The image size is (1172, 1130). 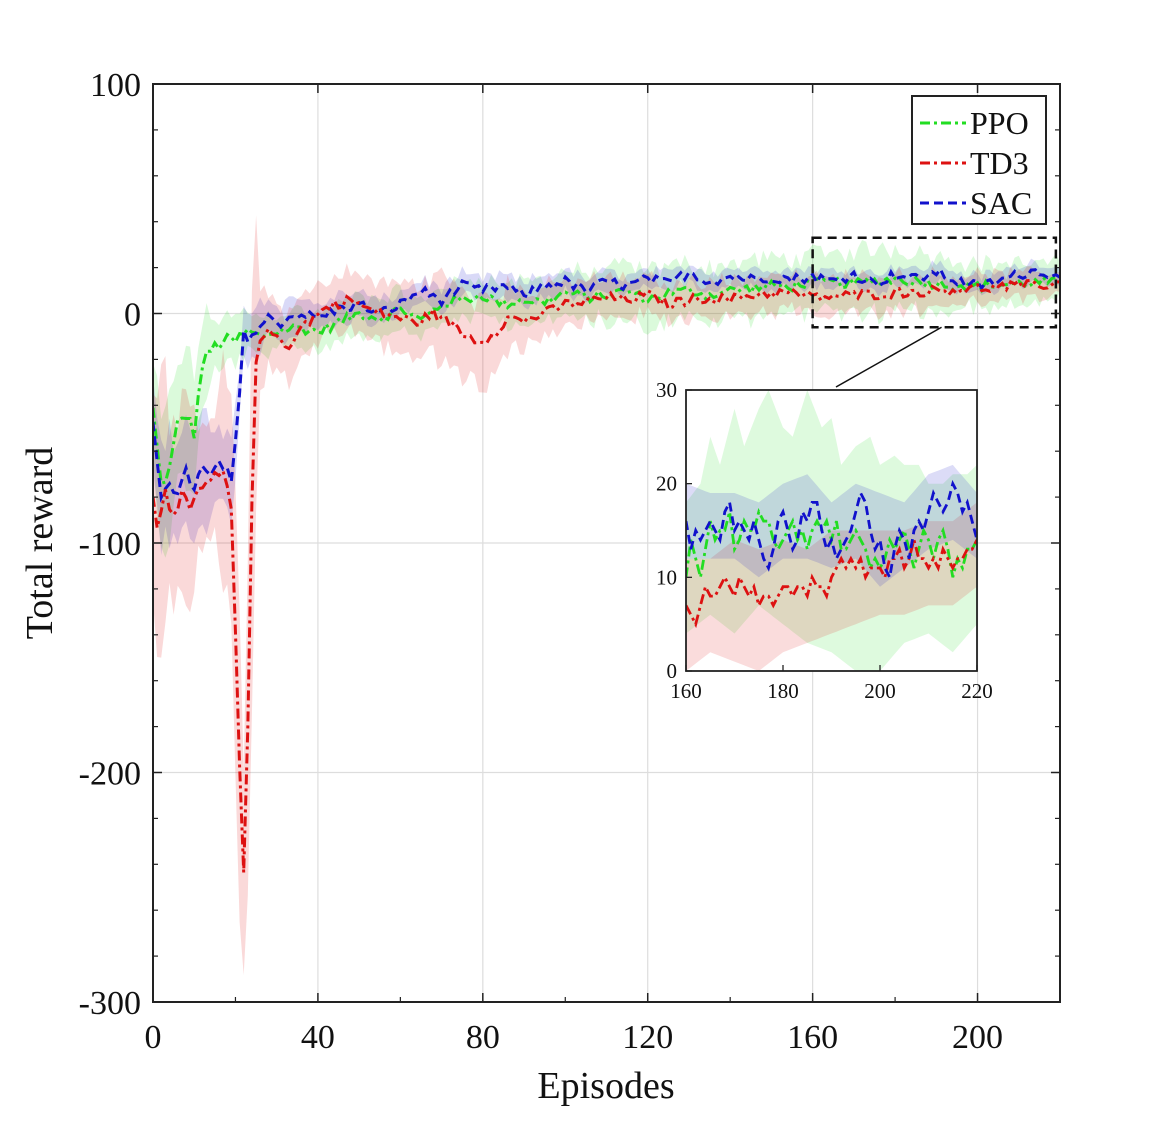 I want to click on y-axis-title: Total reward, so click(x=40, y=543).